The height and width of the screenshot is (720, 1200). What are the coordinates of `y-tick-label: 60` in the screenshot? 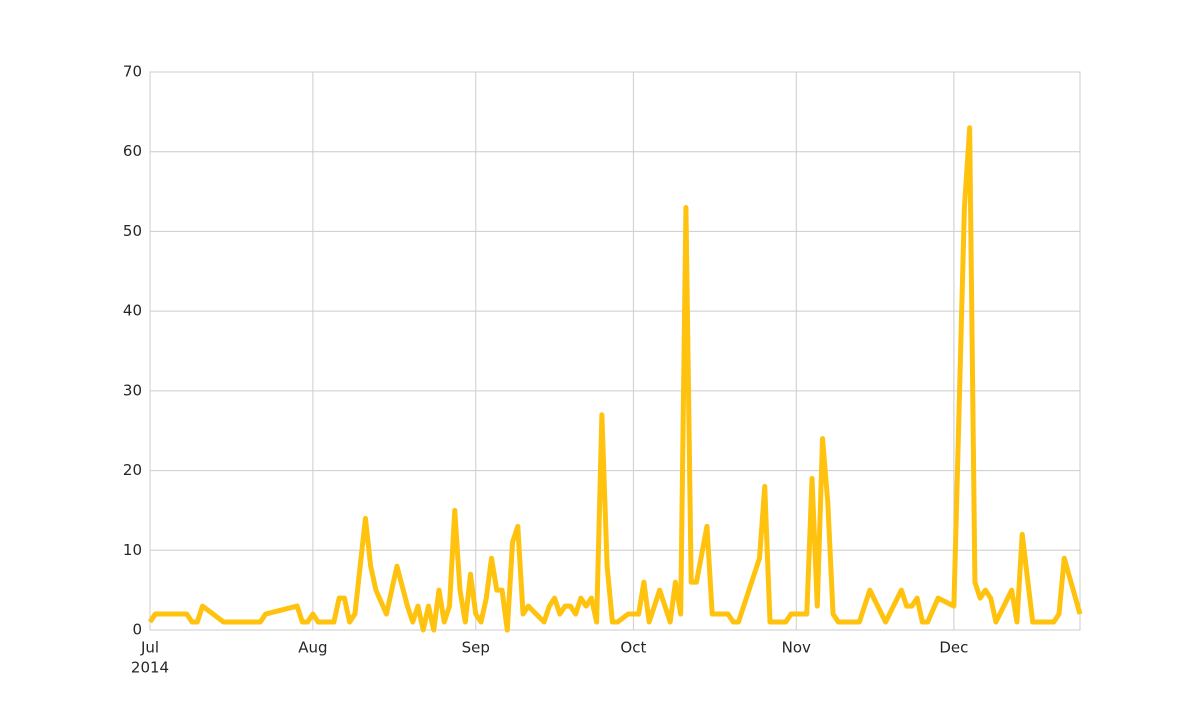 It's located at (132, 151).